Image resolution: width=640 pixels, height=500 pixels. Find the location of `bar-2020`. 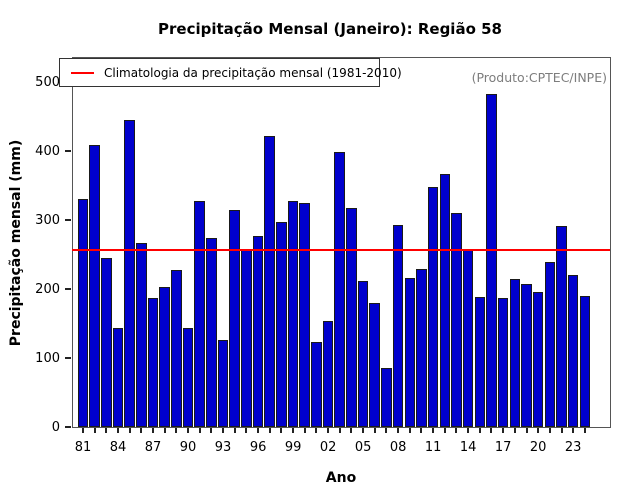

bar-2020 is located at coordinates (538, 359).